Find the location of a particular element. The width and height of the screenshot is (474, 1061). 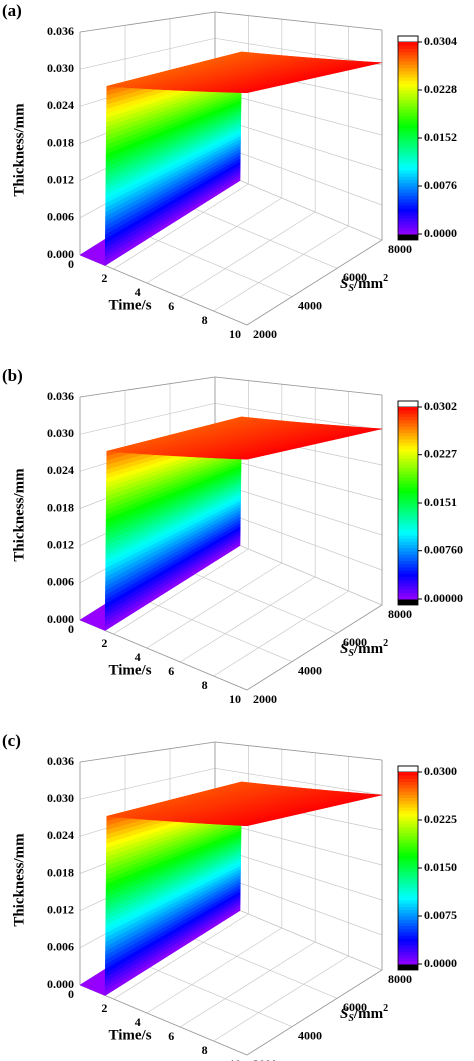

colorbar-tick-label: 0.0075 is located at coordinates (440, 915).